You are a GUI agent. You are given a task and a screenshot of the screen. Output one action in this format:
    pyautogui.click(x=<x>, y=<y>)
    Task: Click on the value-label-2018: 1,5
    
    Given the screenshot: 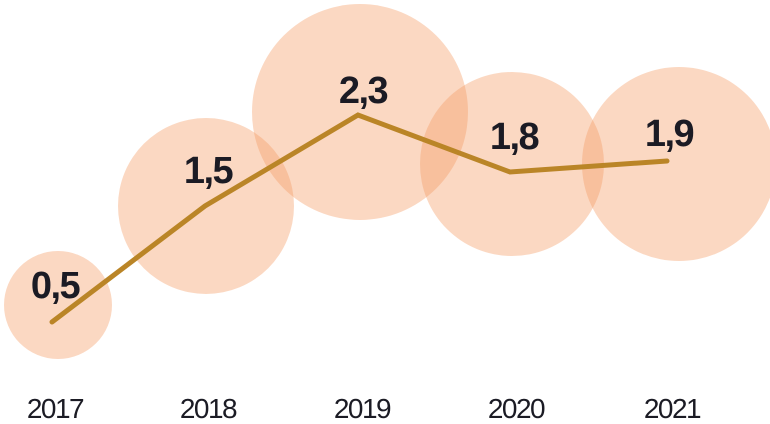 What is the action you would take?
    pyautogui.click(x=209, y=171)
    